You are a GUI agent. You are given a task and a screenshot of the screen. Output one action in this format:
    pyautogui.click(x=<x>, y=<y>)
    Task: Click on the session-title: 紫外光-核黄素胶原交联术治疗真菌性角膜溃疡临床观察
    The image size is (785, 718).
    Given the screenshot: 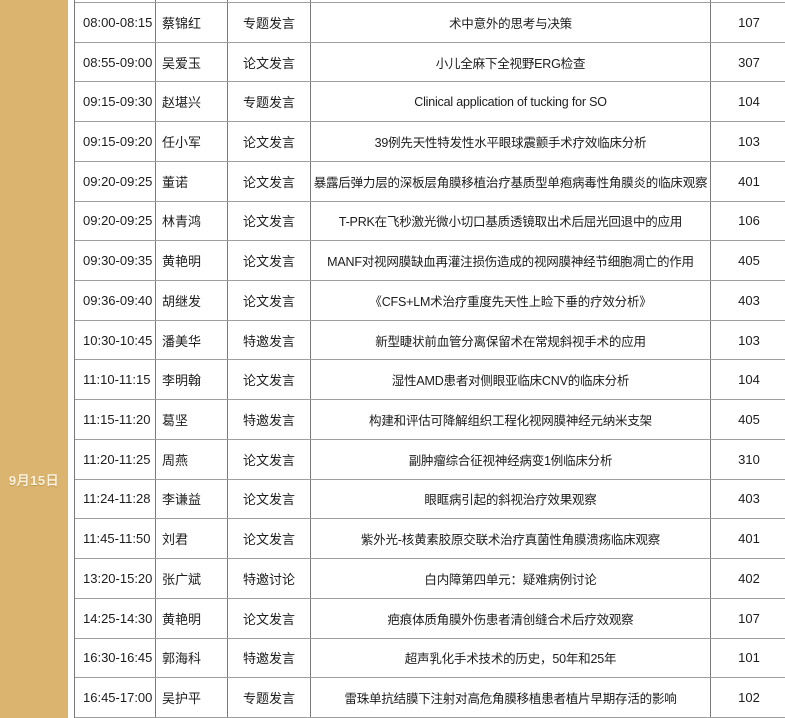 What is the action you would take?
    pyautogui.click(x=511, y=539)
    